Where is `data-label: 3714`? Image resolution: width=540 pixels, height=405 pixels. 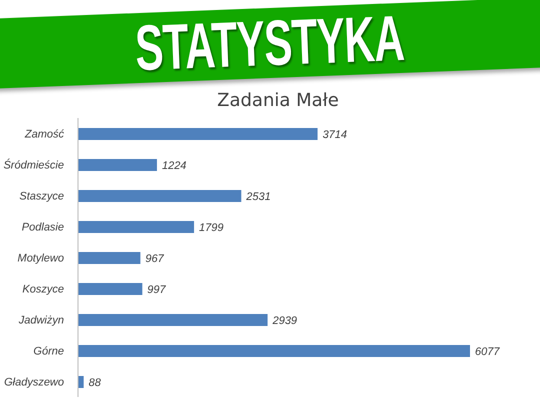 data-label: 3714 is located at coordinates (335, 134).